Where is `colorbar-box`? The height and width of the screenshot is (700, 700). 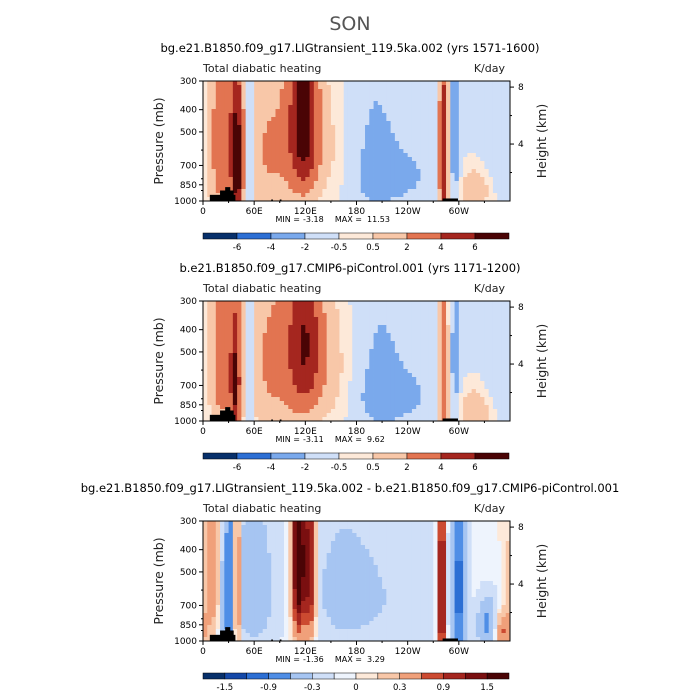 colorbar-box is located at coordinates (458, 236).